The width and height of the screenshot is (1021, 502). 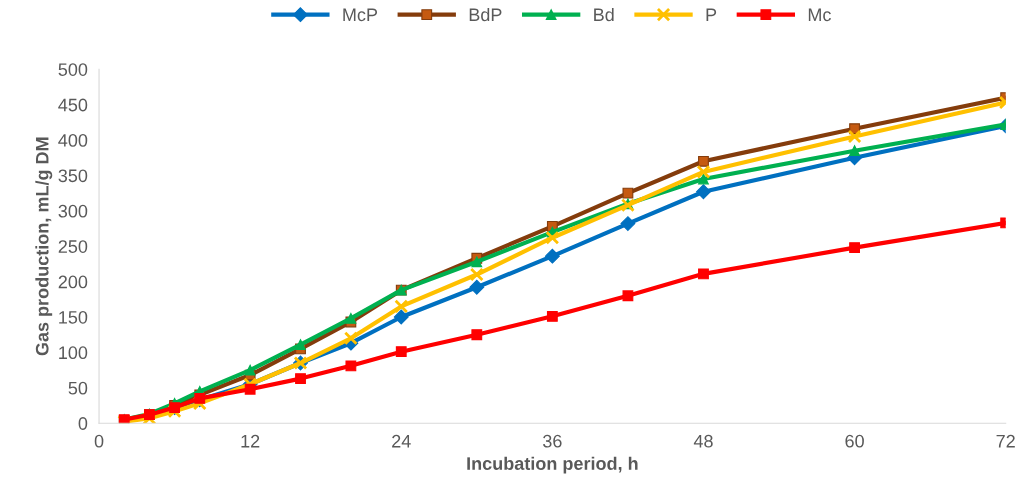 I want to click on x-tick-label: 72, so click(x=1005, y=441).